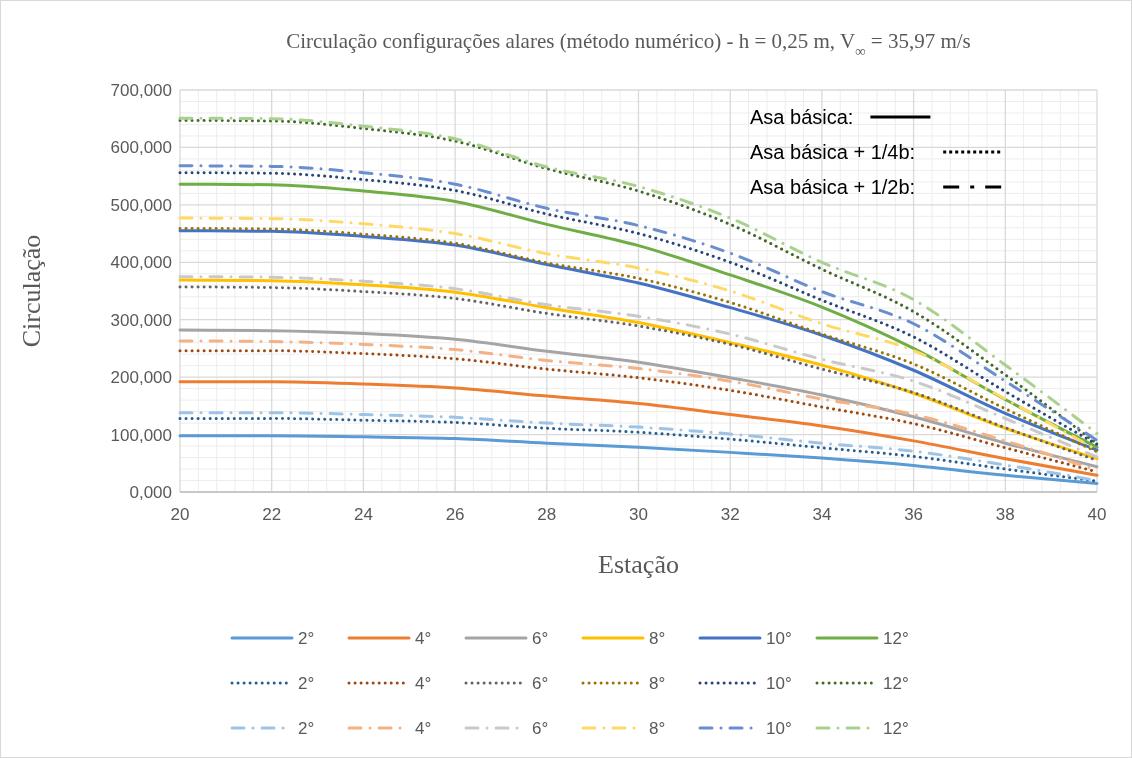  Describe the element at coordinates (1005, 514) in the screenshot. I see `x-tick-label: 38` at that location.